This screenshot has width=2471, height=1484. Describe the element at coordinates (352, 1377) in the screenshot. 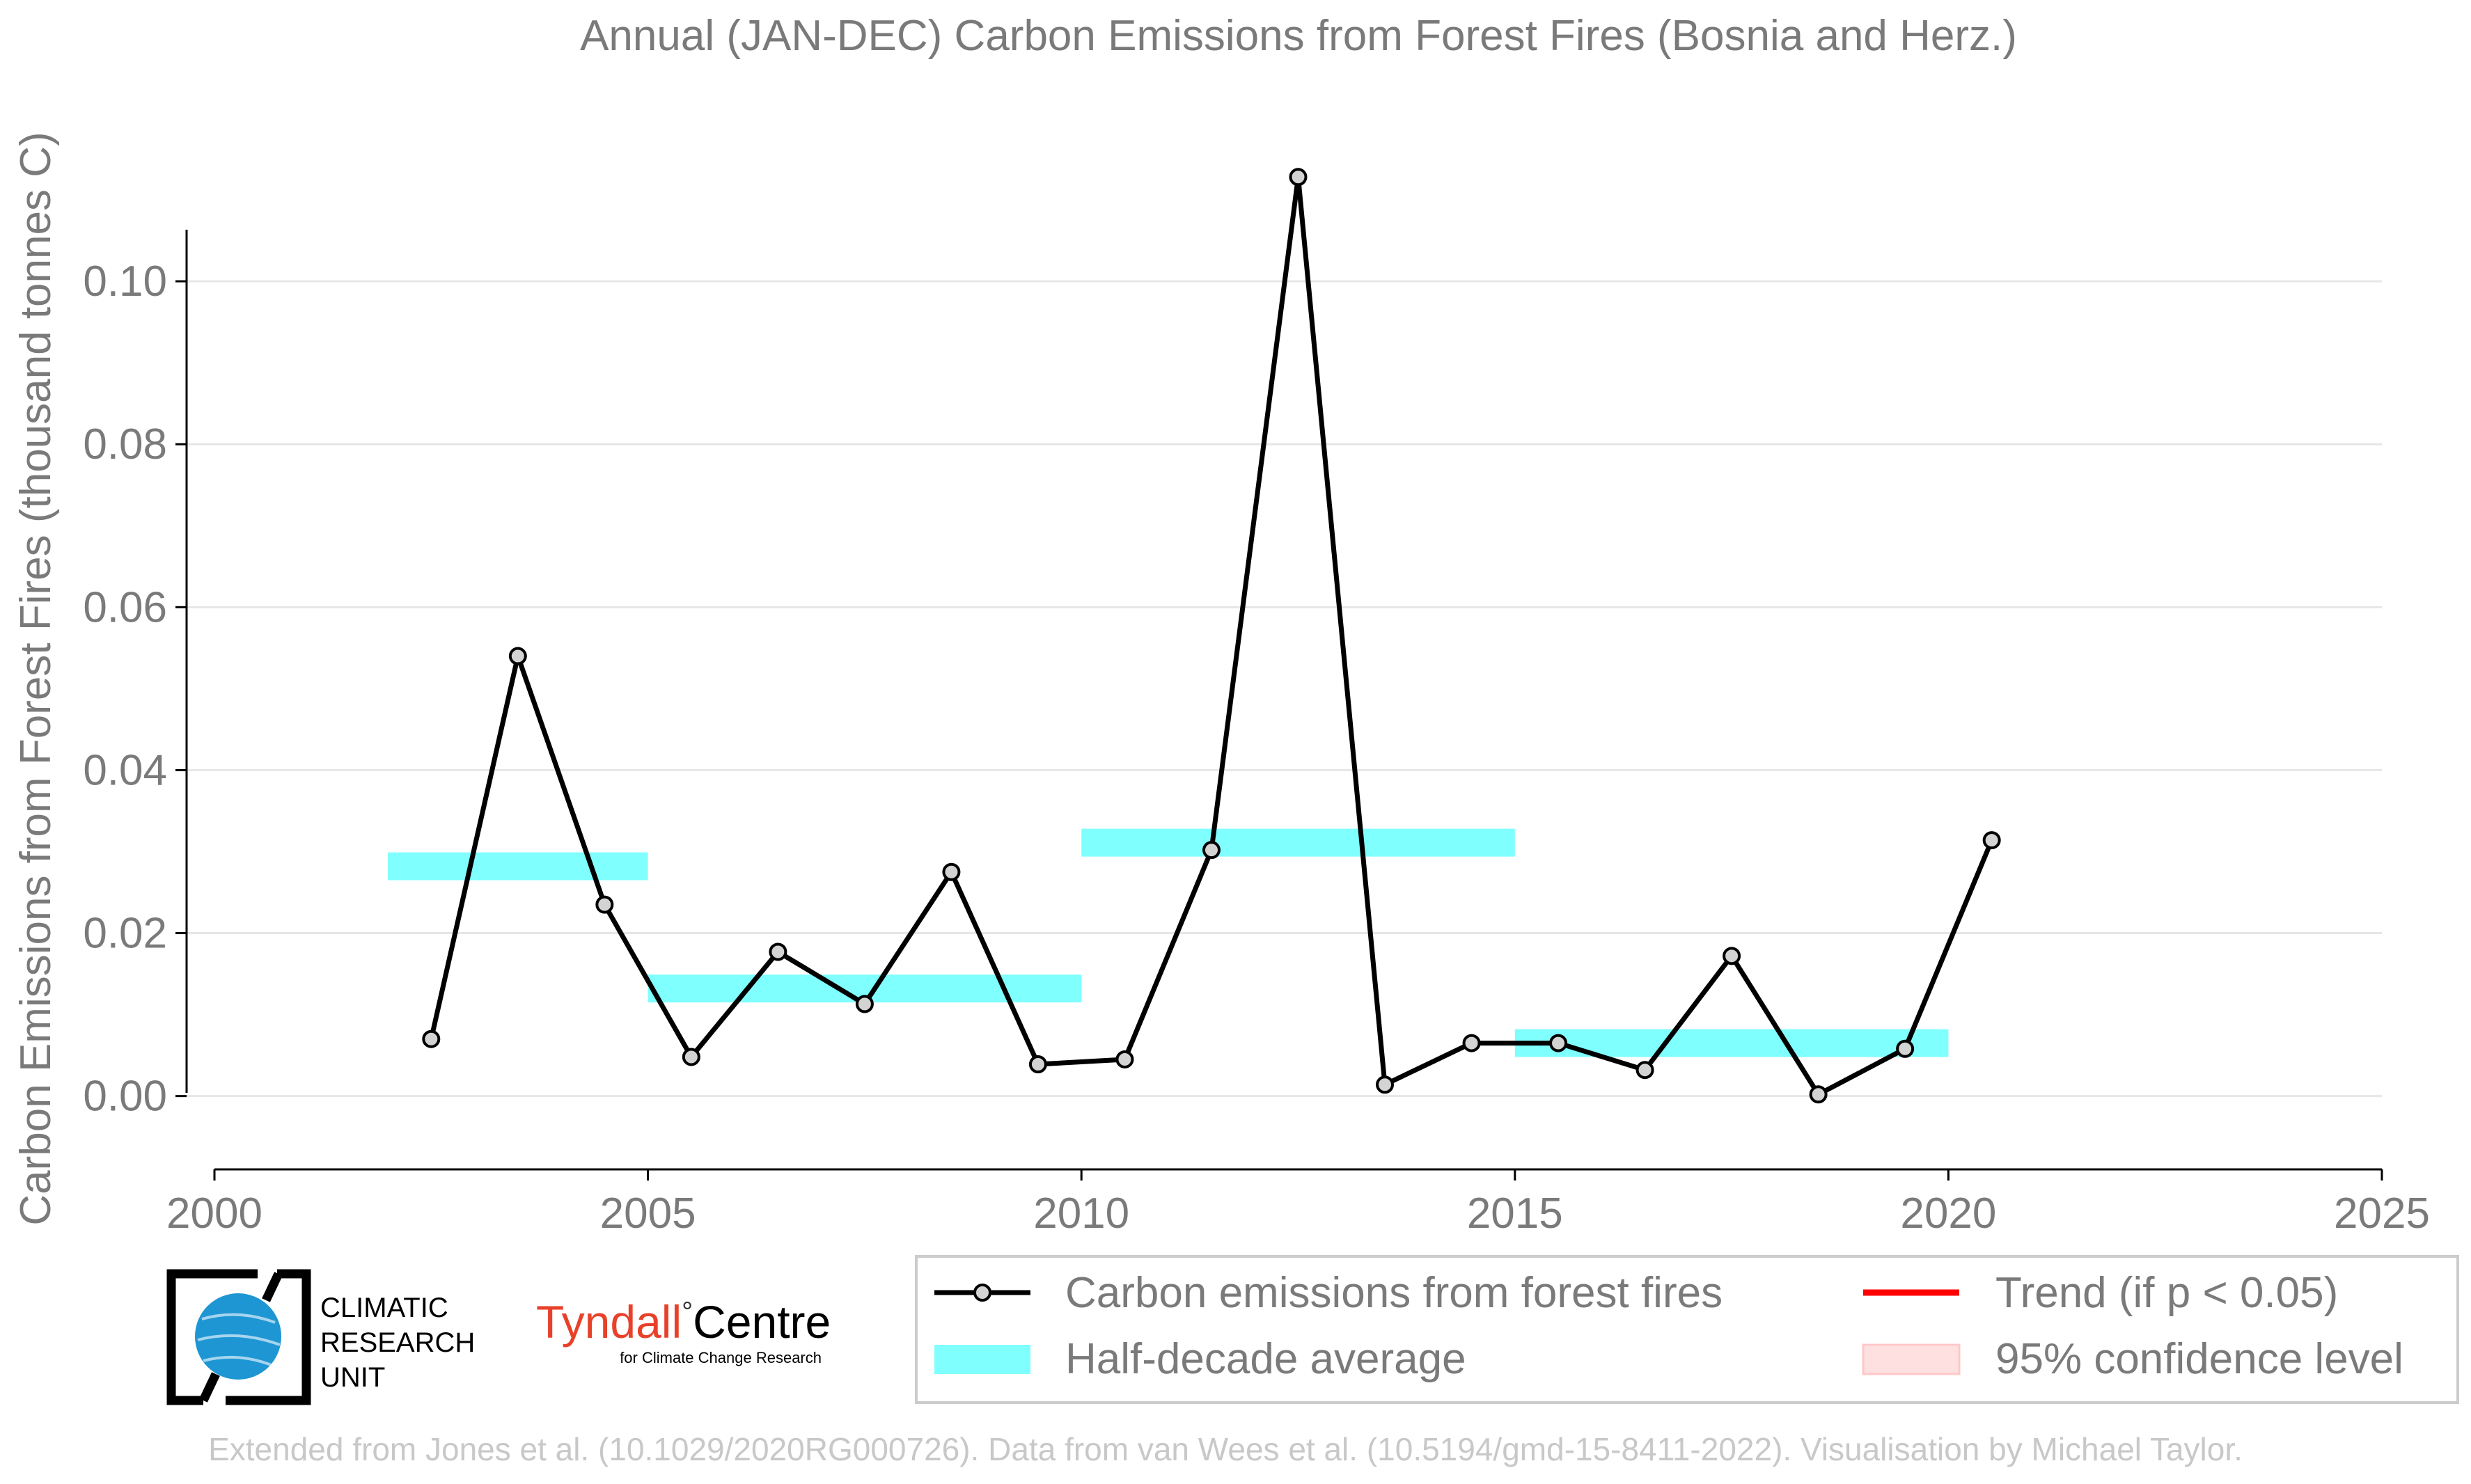

I see `cru-line-3: UNIT` at that location.